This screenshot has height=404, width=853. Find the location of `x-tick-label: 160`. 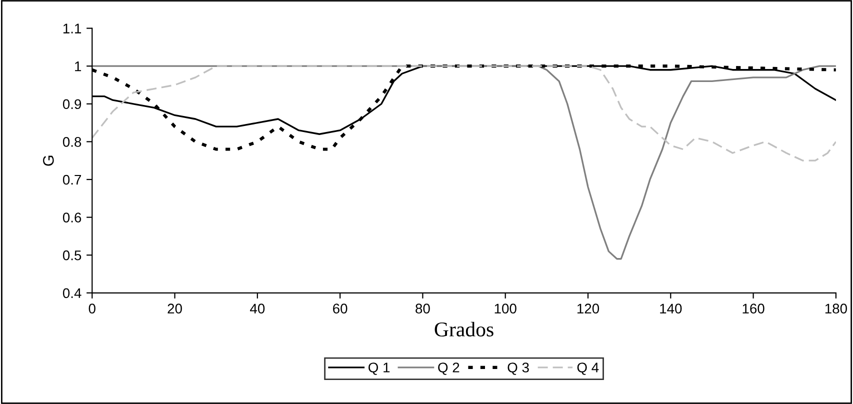

x-tick-label: 160 is located at coordinates (753, 309).